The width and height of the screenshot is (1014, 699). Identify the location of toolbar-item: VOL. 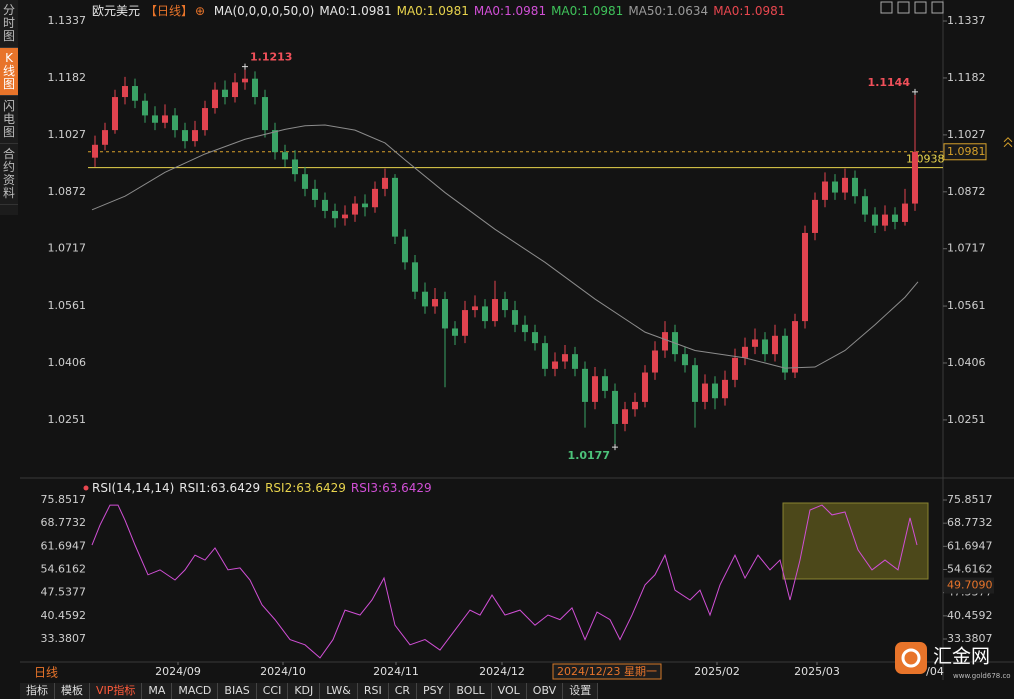
(509, 691).